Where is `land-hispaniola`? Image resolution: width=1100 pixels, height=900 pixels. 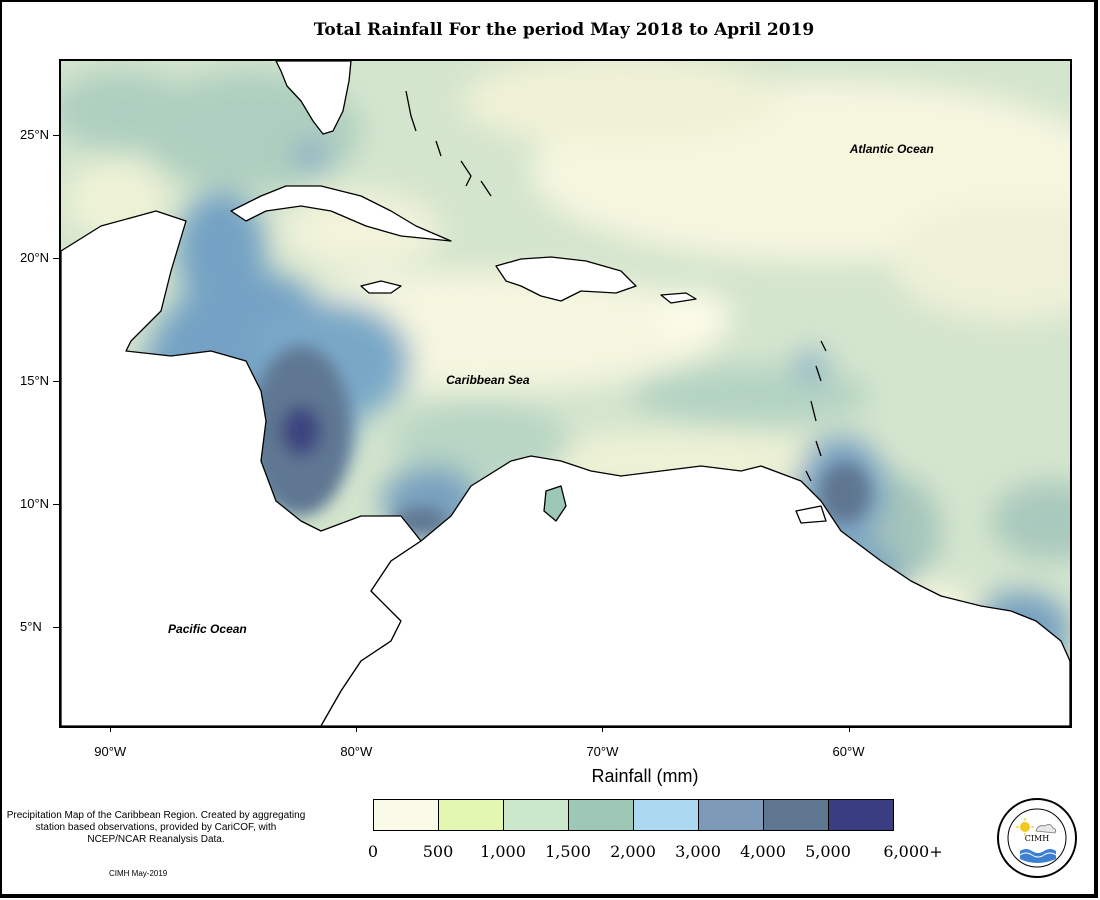 land-hispaniola is located at coordinates (566, 279).